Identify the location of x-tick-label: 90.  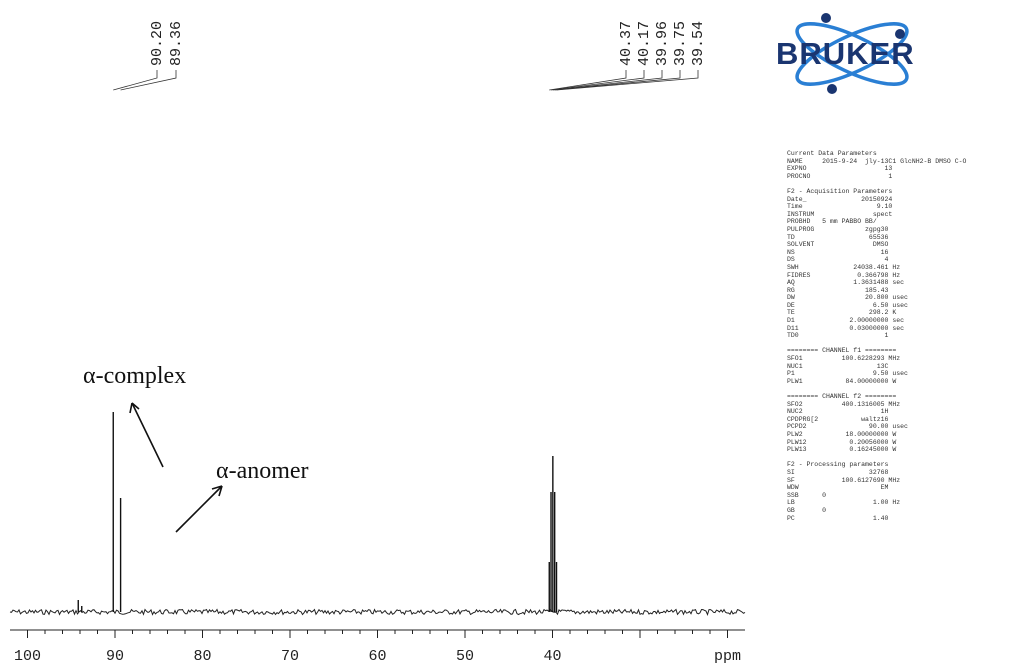
(115, 656).